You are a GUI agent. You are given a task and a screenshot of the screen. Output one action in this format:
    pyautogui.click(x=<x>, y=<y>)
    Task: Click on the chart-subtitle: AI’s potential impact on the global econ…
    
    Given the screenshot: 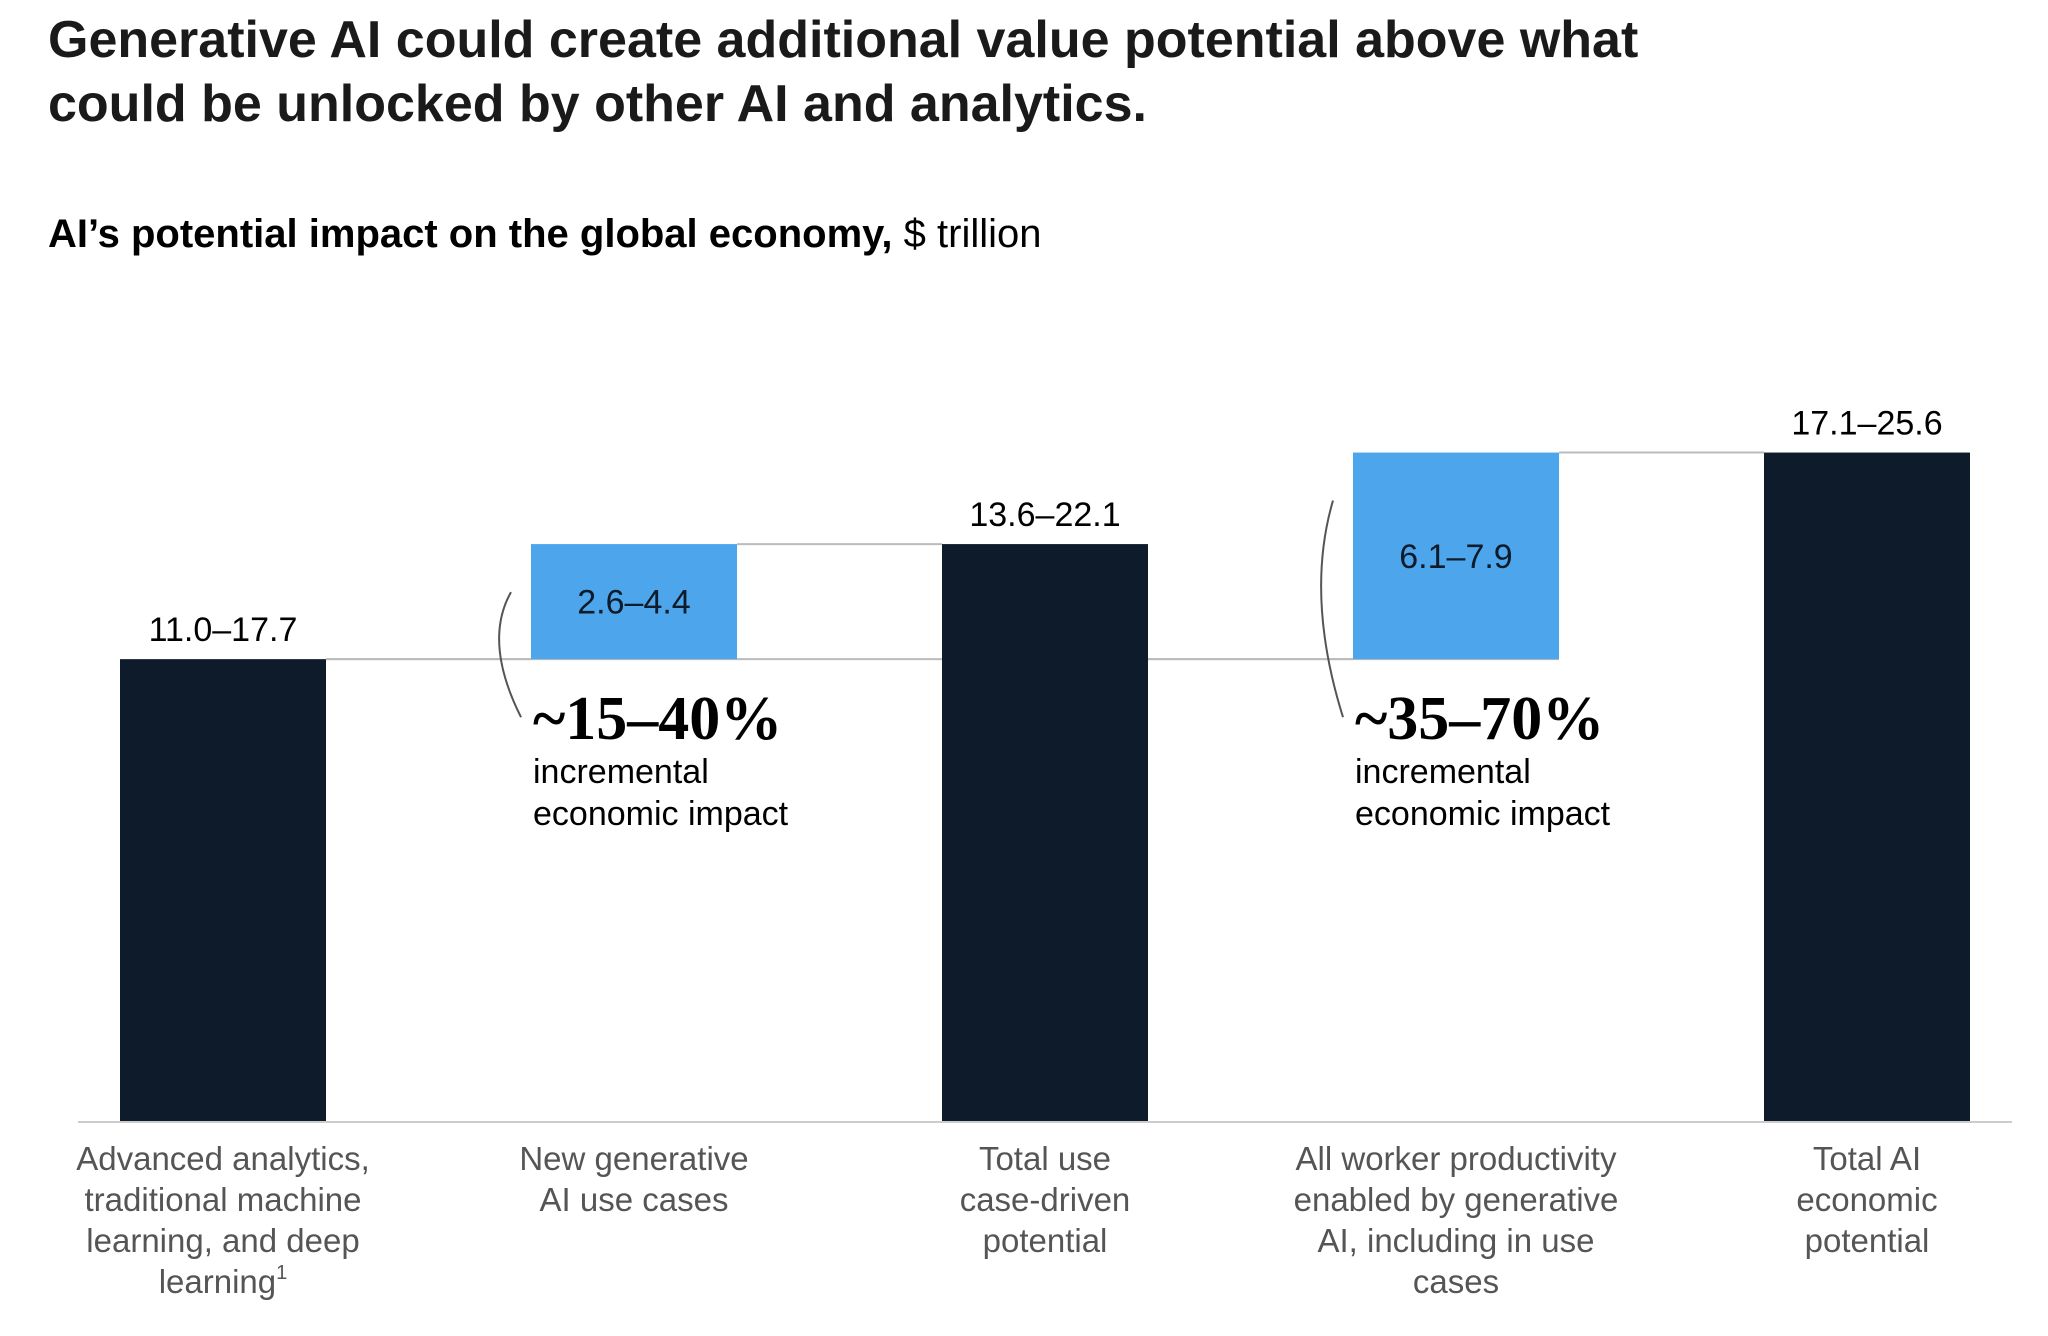 What is the action you would take?
    pyautogui.click(x=545, y=234)
    